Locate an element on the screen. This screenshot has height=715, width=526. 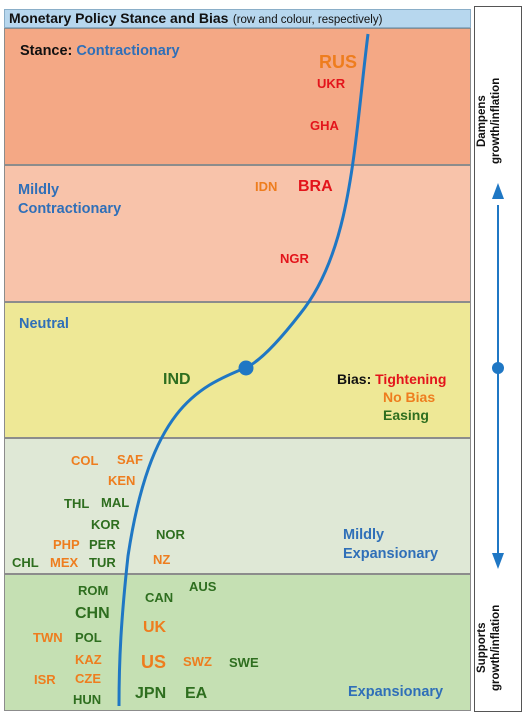
stance-mildly-contractionary-line2: Contractionary is located at coordinates (70, 209).